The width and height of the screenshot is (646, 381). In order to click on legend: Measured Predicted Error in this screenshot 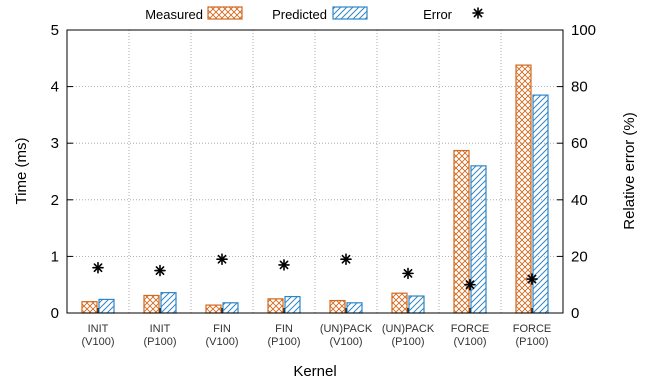, I will do `click(314, 14)`.